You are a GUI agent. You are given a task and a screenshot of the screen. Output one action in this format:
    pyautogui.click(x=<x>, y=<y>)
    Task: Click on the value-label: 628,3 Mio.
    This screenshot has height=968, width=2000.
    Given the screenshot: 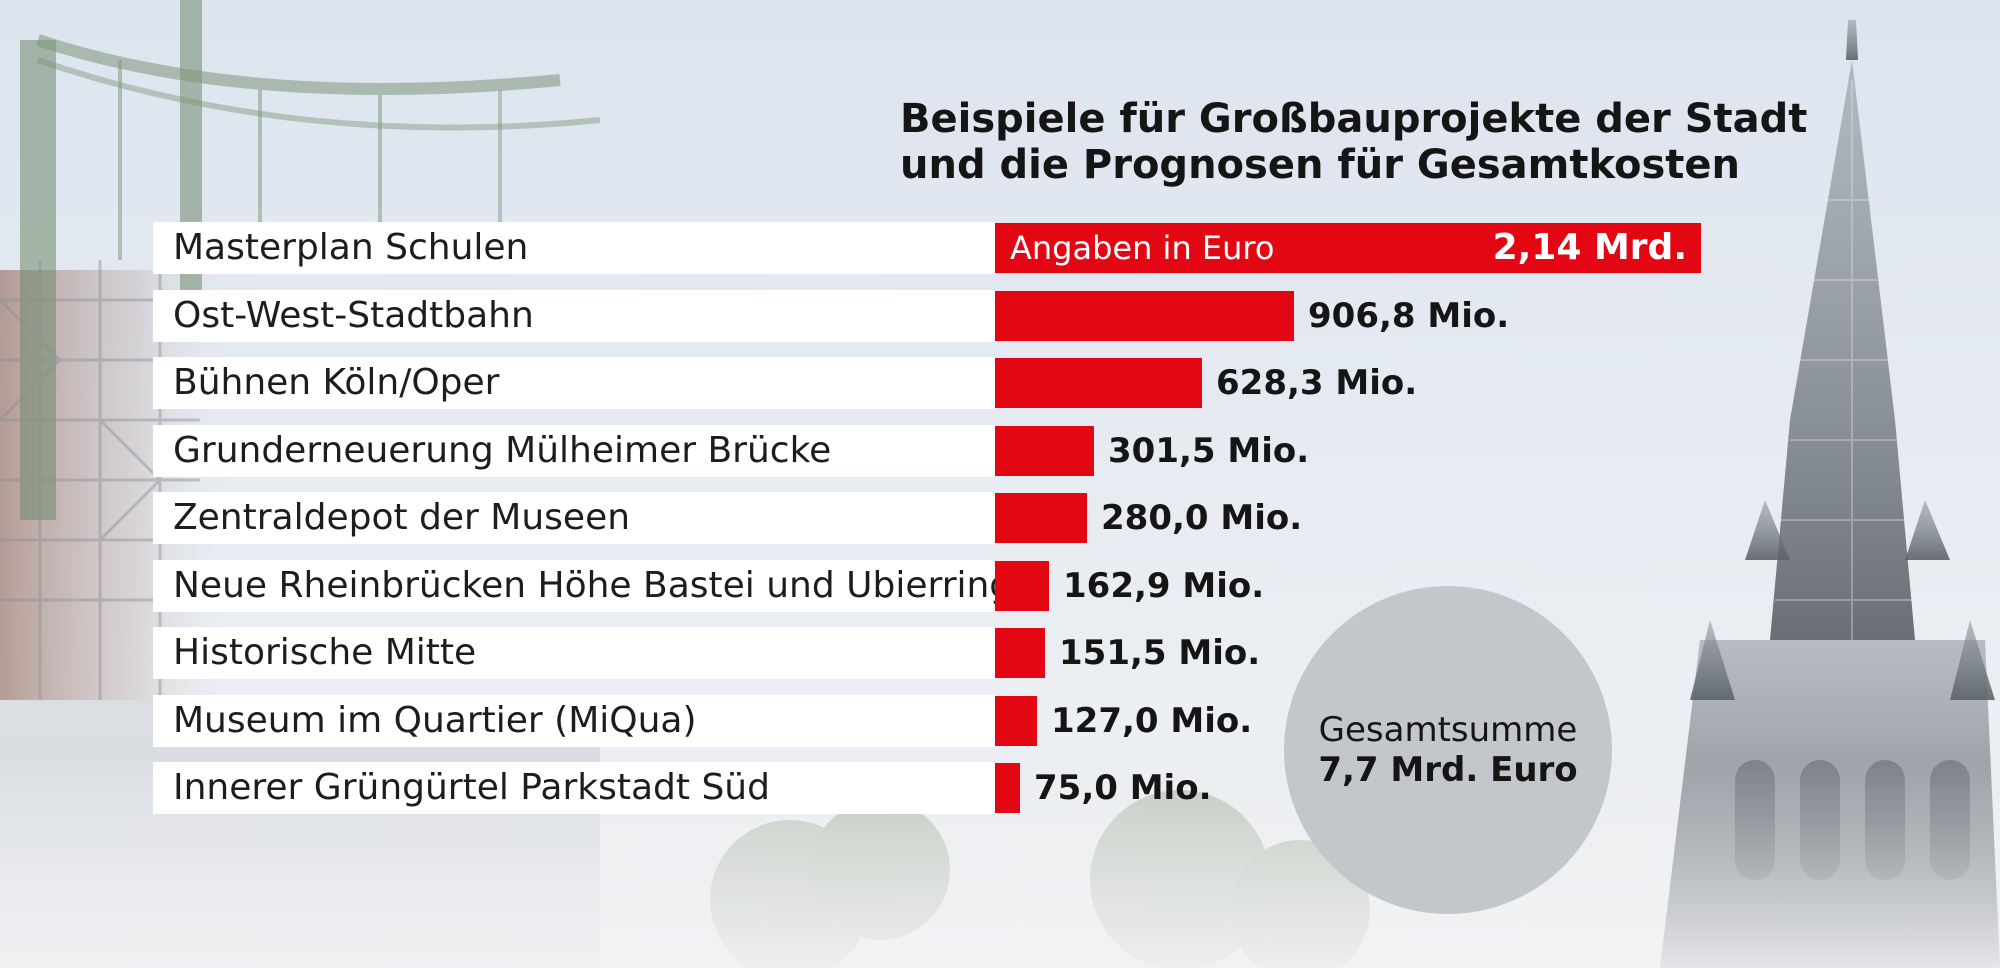 What is the action you would take?
    pyautogui.click(x=1317, y=383)
    